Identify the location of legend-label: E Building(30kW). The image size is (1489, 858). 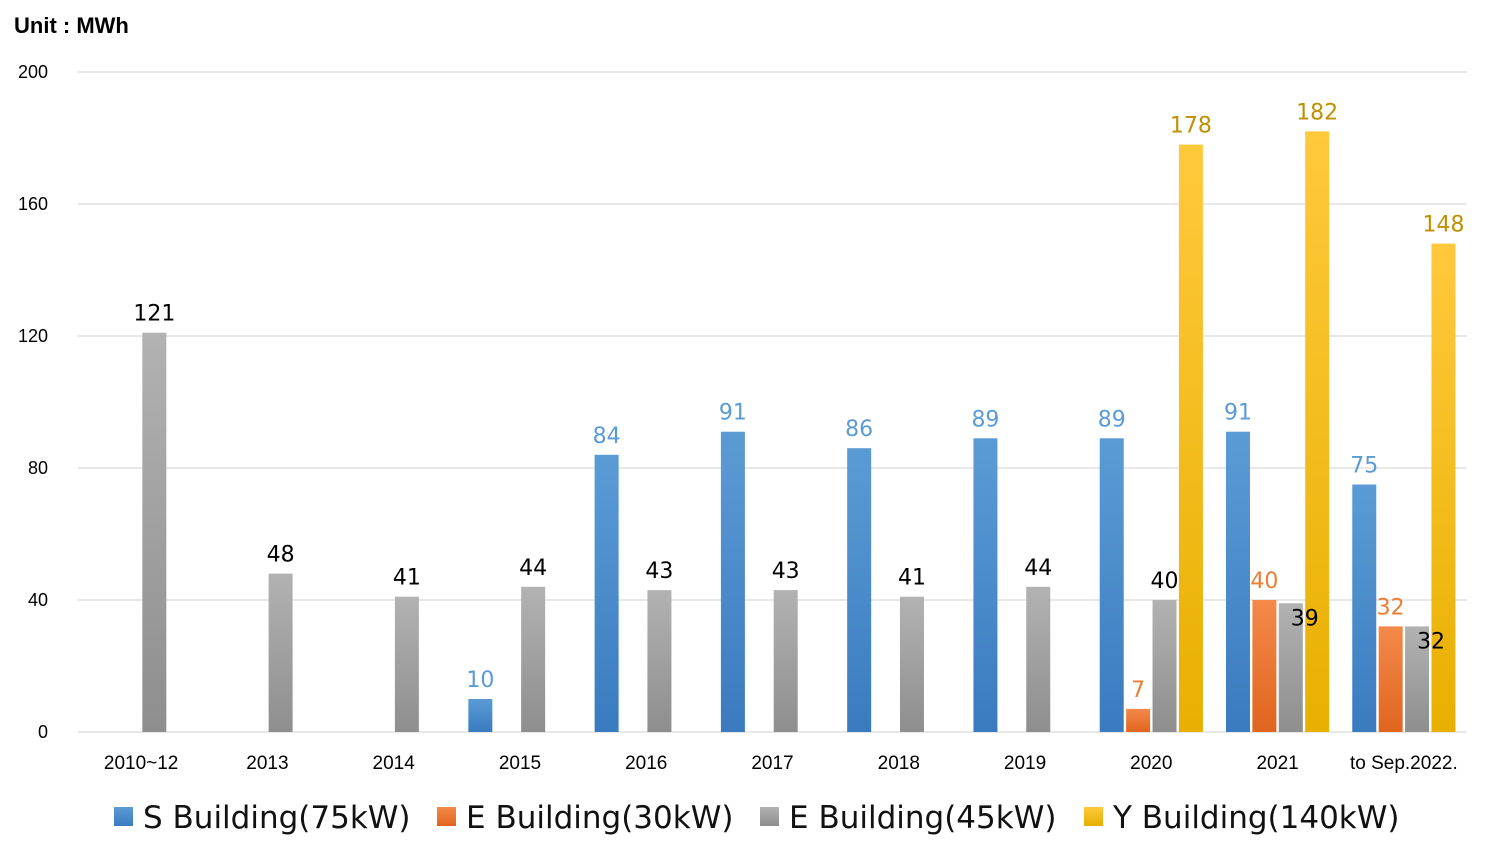
(599, 818).